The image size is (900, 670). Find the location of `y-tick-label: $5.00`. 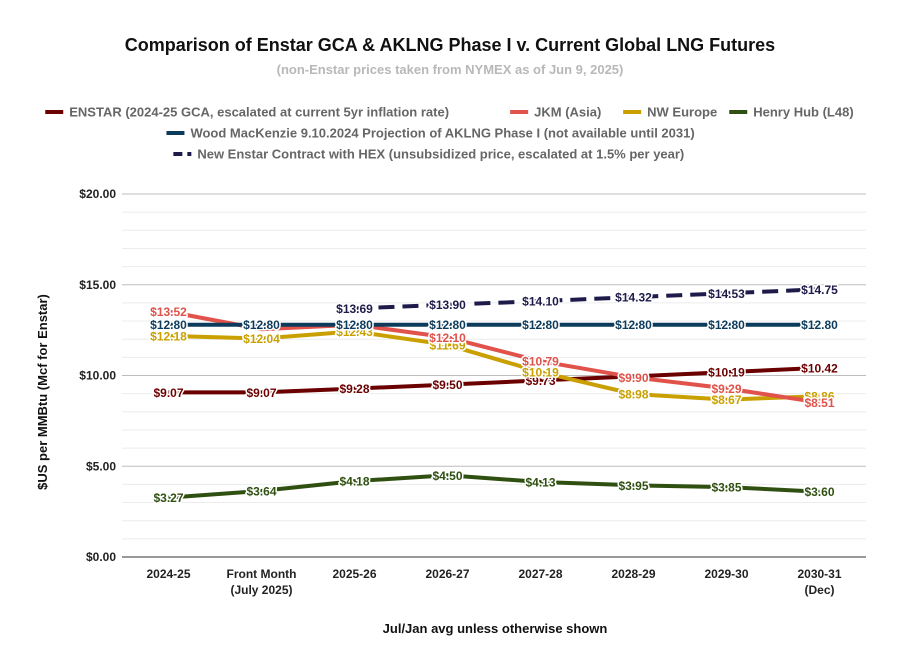

y-tick-label: $5.00 is located at coordinates (101, 466).